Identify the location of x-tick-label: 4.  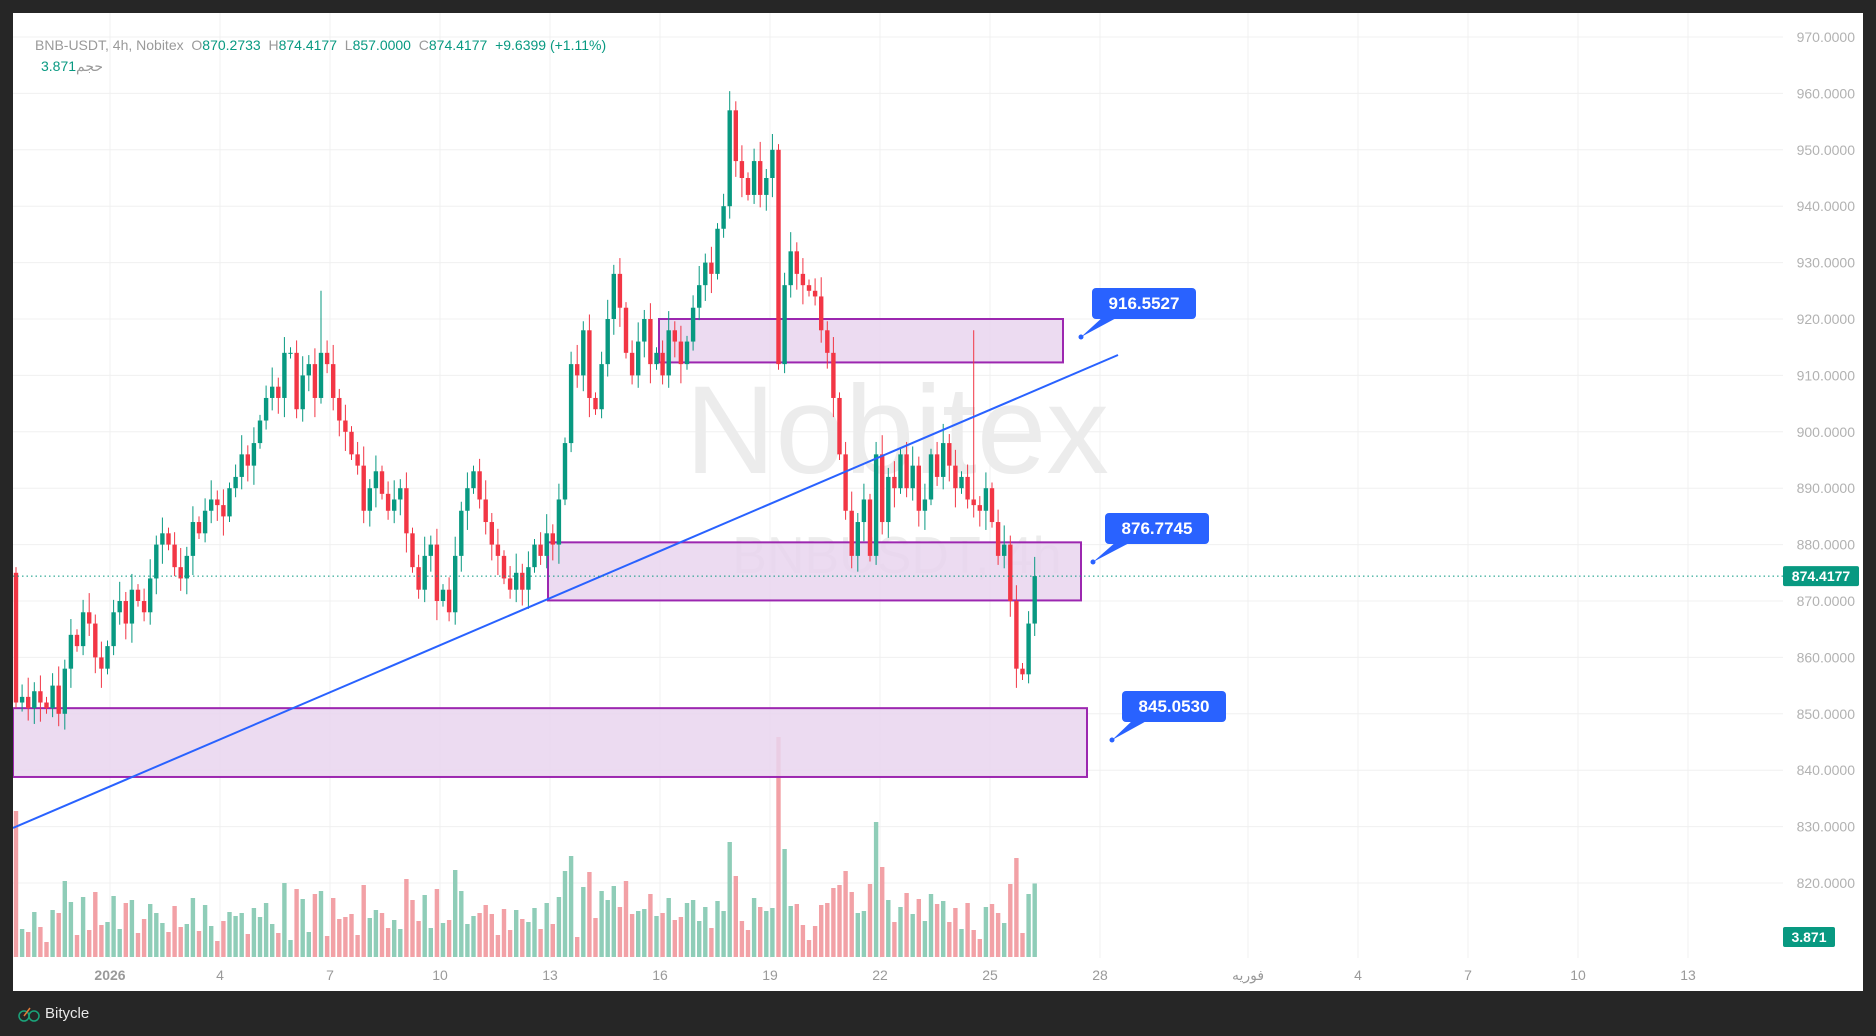
(220, 975).